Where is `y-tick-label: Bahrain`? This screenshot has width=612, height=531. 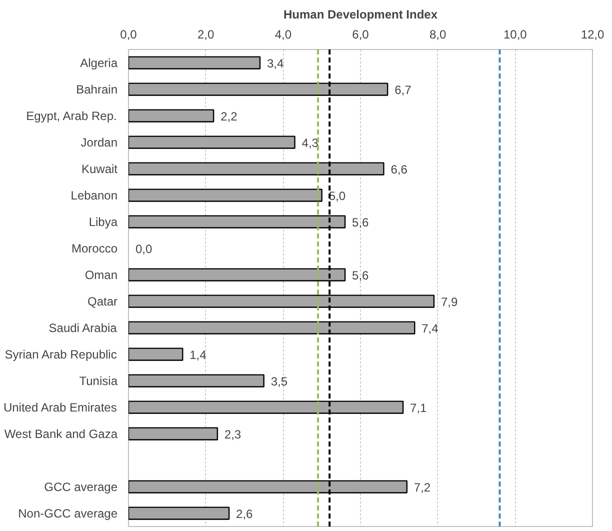 y-tick-label: Bahrain is located at coordinates (97, 89).